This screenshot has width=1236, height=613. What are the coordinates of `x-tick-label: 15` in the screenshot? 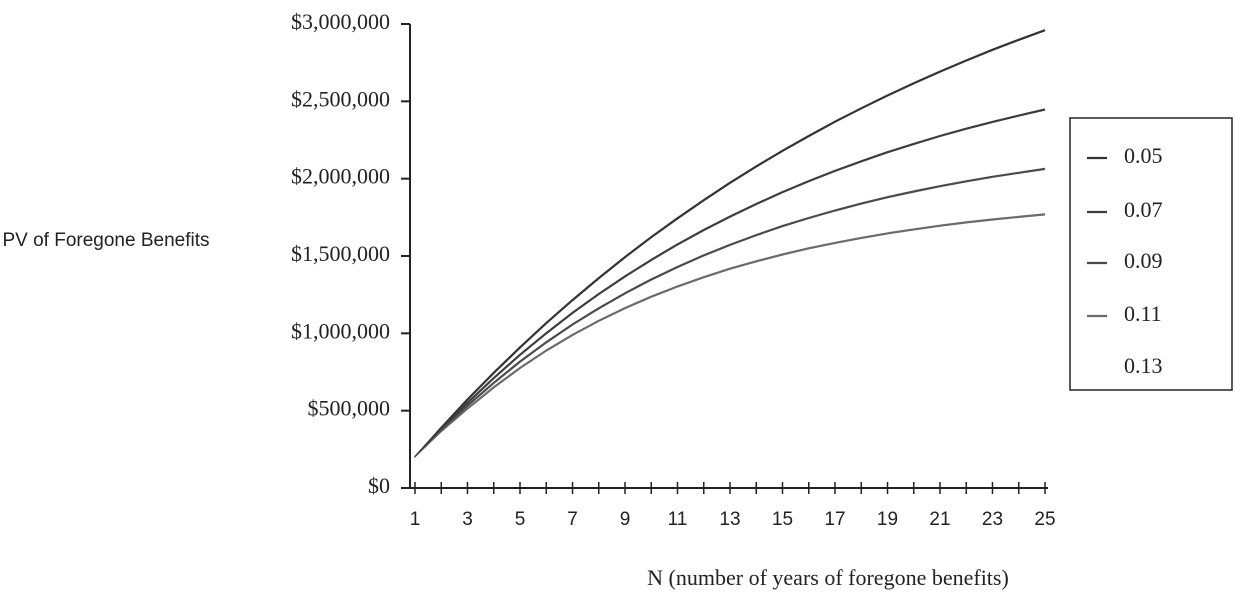 It's located at (782, 519).